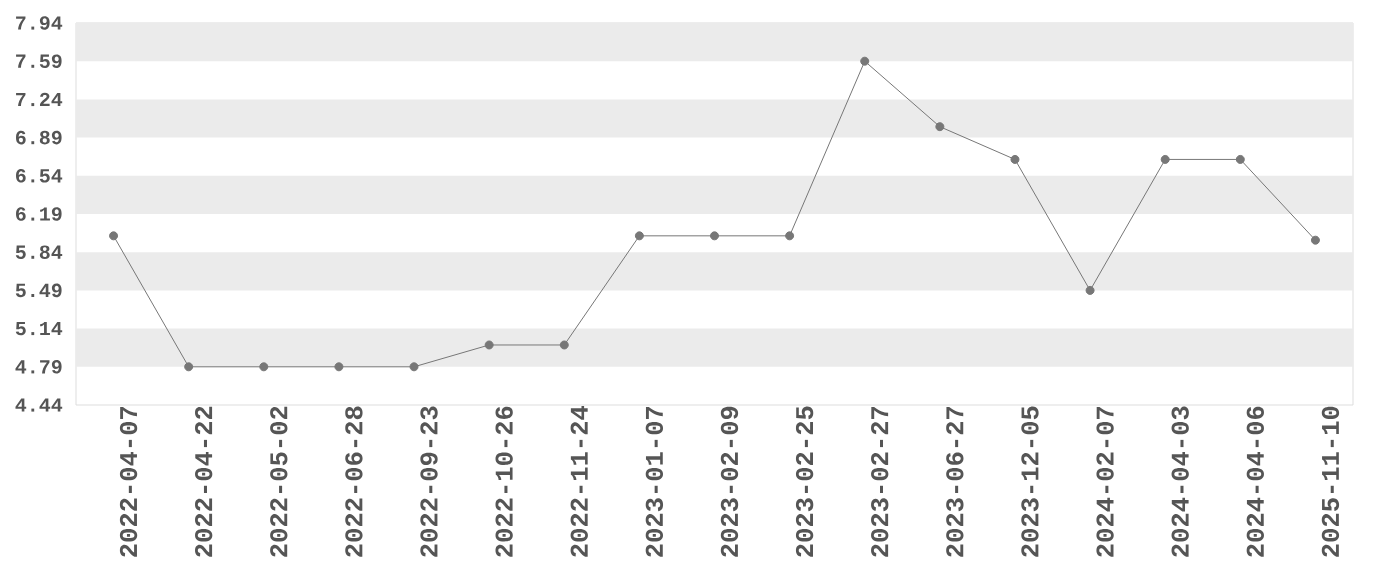  I want to click on x-tick-label: 2024-04-06, so click(1255, 481).